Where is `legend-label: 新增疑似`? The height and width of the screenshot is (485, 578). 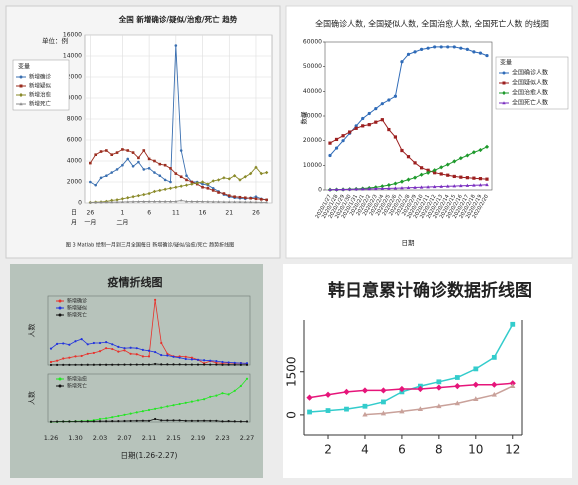 legend-label: 新增疑似 is located at coordinates (40, 86).